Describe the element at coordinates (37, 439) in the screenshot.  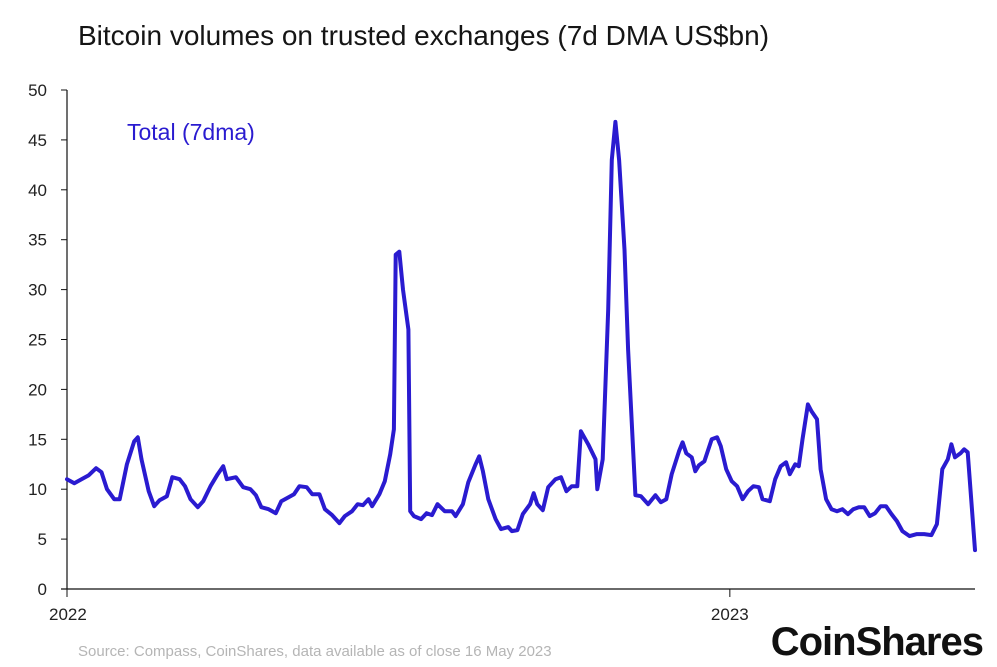
I see `y-tick-label: 15` at that location.